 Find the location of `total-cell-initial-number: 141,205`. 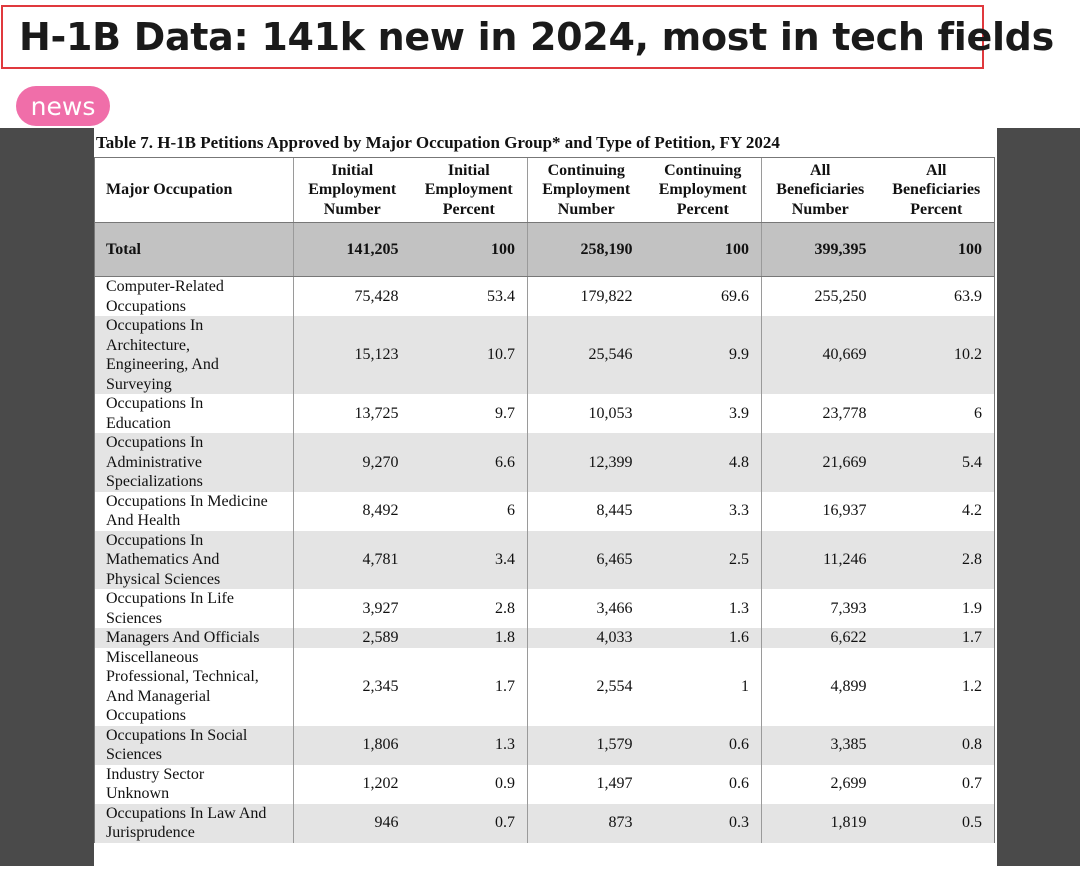

total-cell-initial-number: 141,205 is located at coordinates (352, 249).